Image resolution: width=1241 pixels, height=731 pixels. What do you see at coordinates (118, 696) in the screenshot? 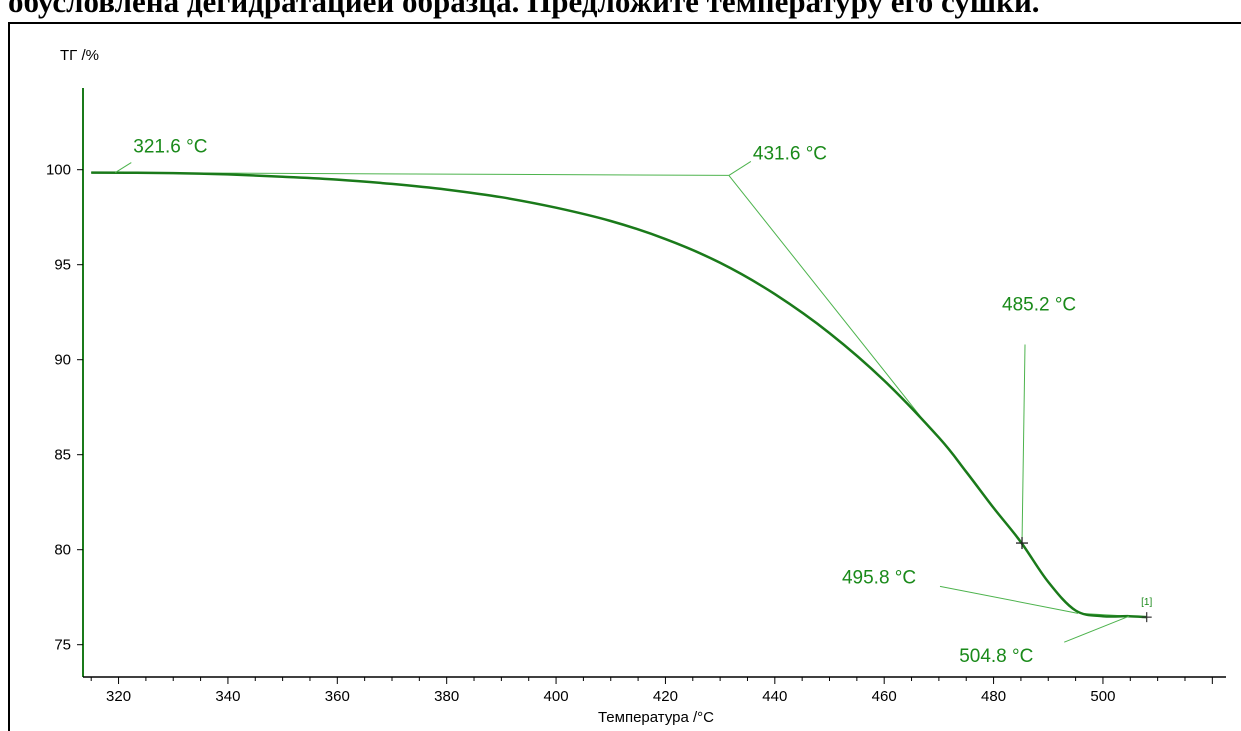
I see `x-tick-label: 320` at bounding box center [118, 696].